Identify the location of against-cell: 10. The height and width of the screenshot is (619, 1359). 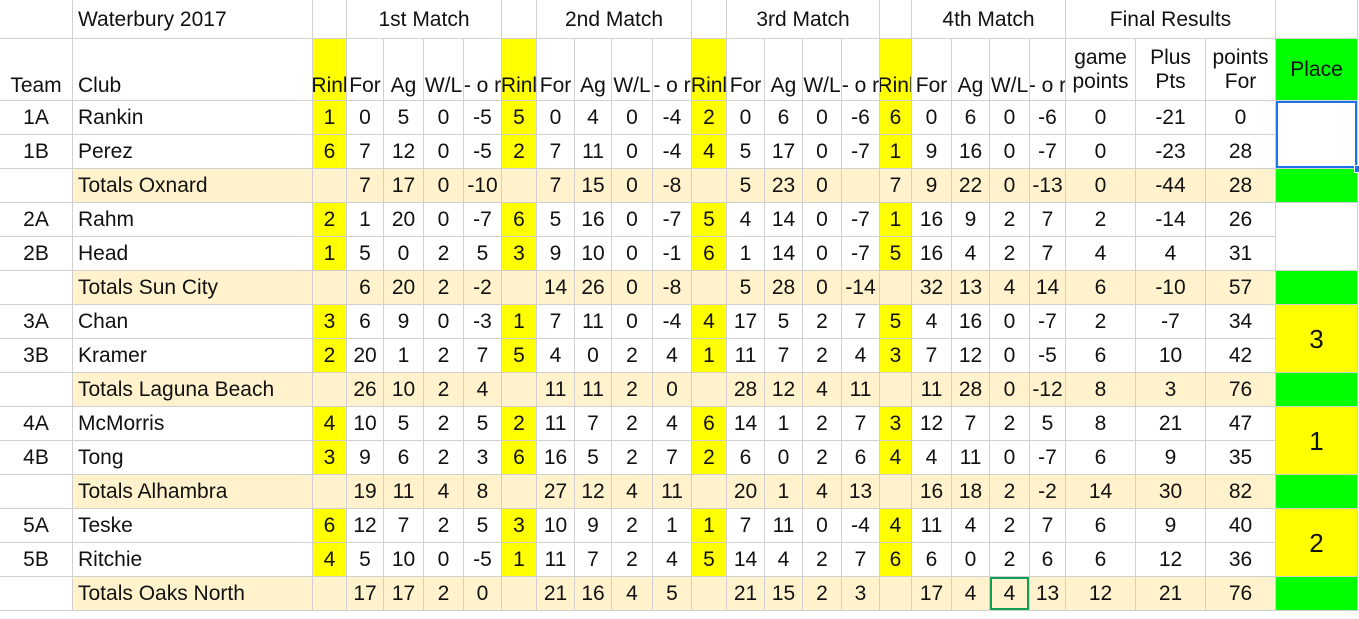
(404, 560).